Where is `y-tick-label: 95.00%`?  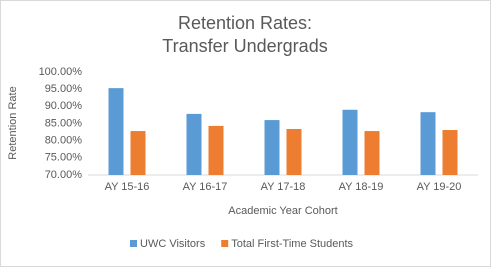 y-tick-label: 95.00% is located at coordinates (64, 89).